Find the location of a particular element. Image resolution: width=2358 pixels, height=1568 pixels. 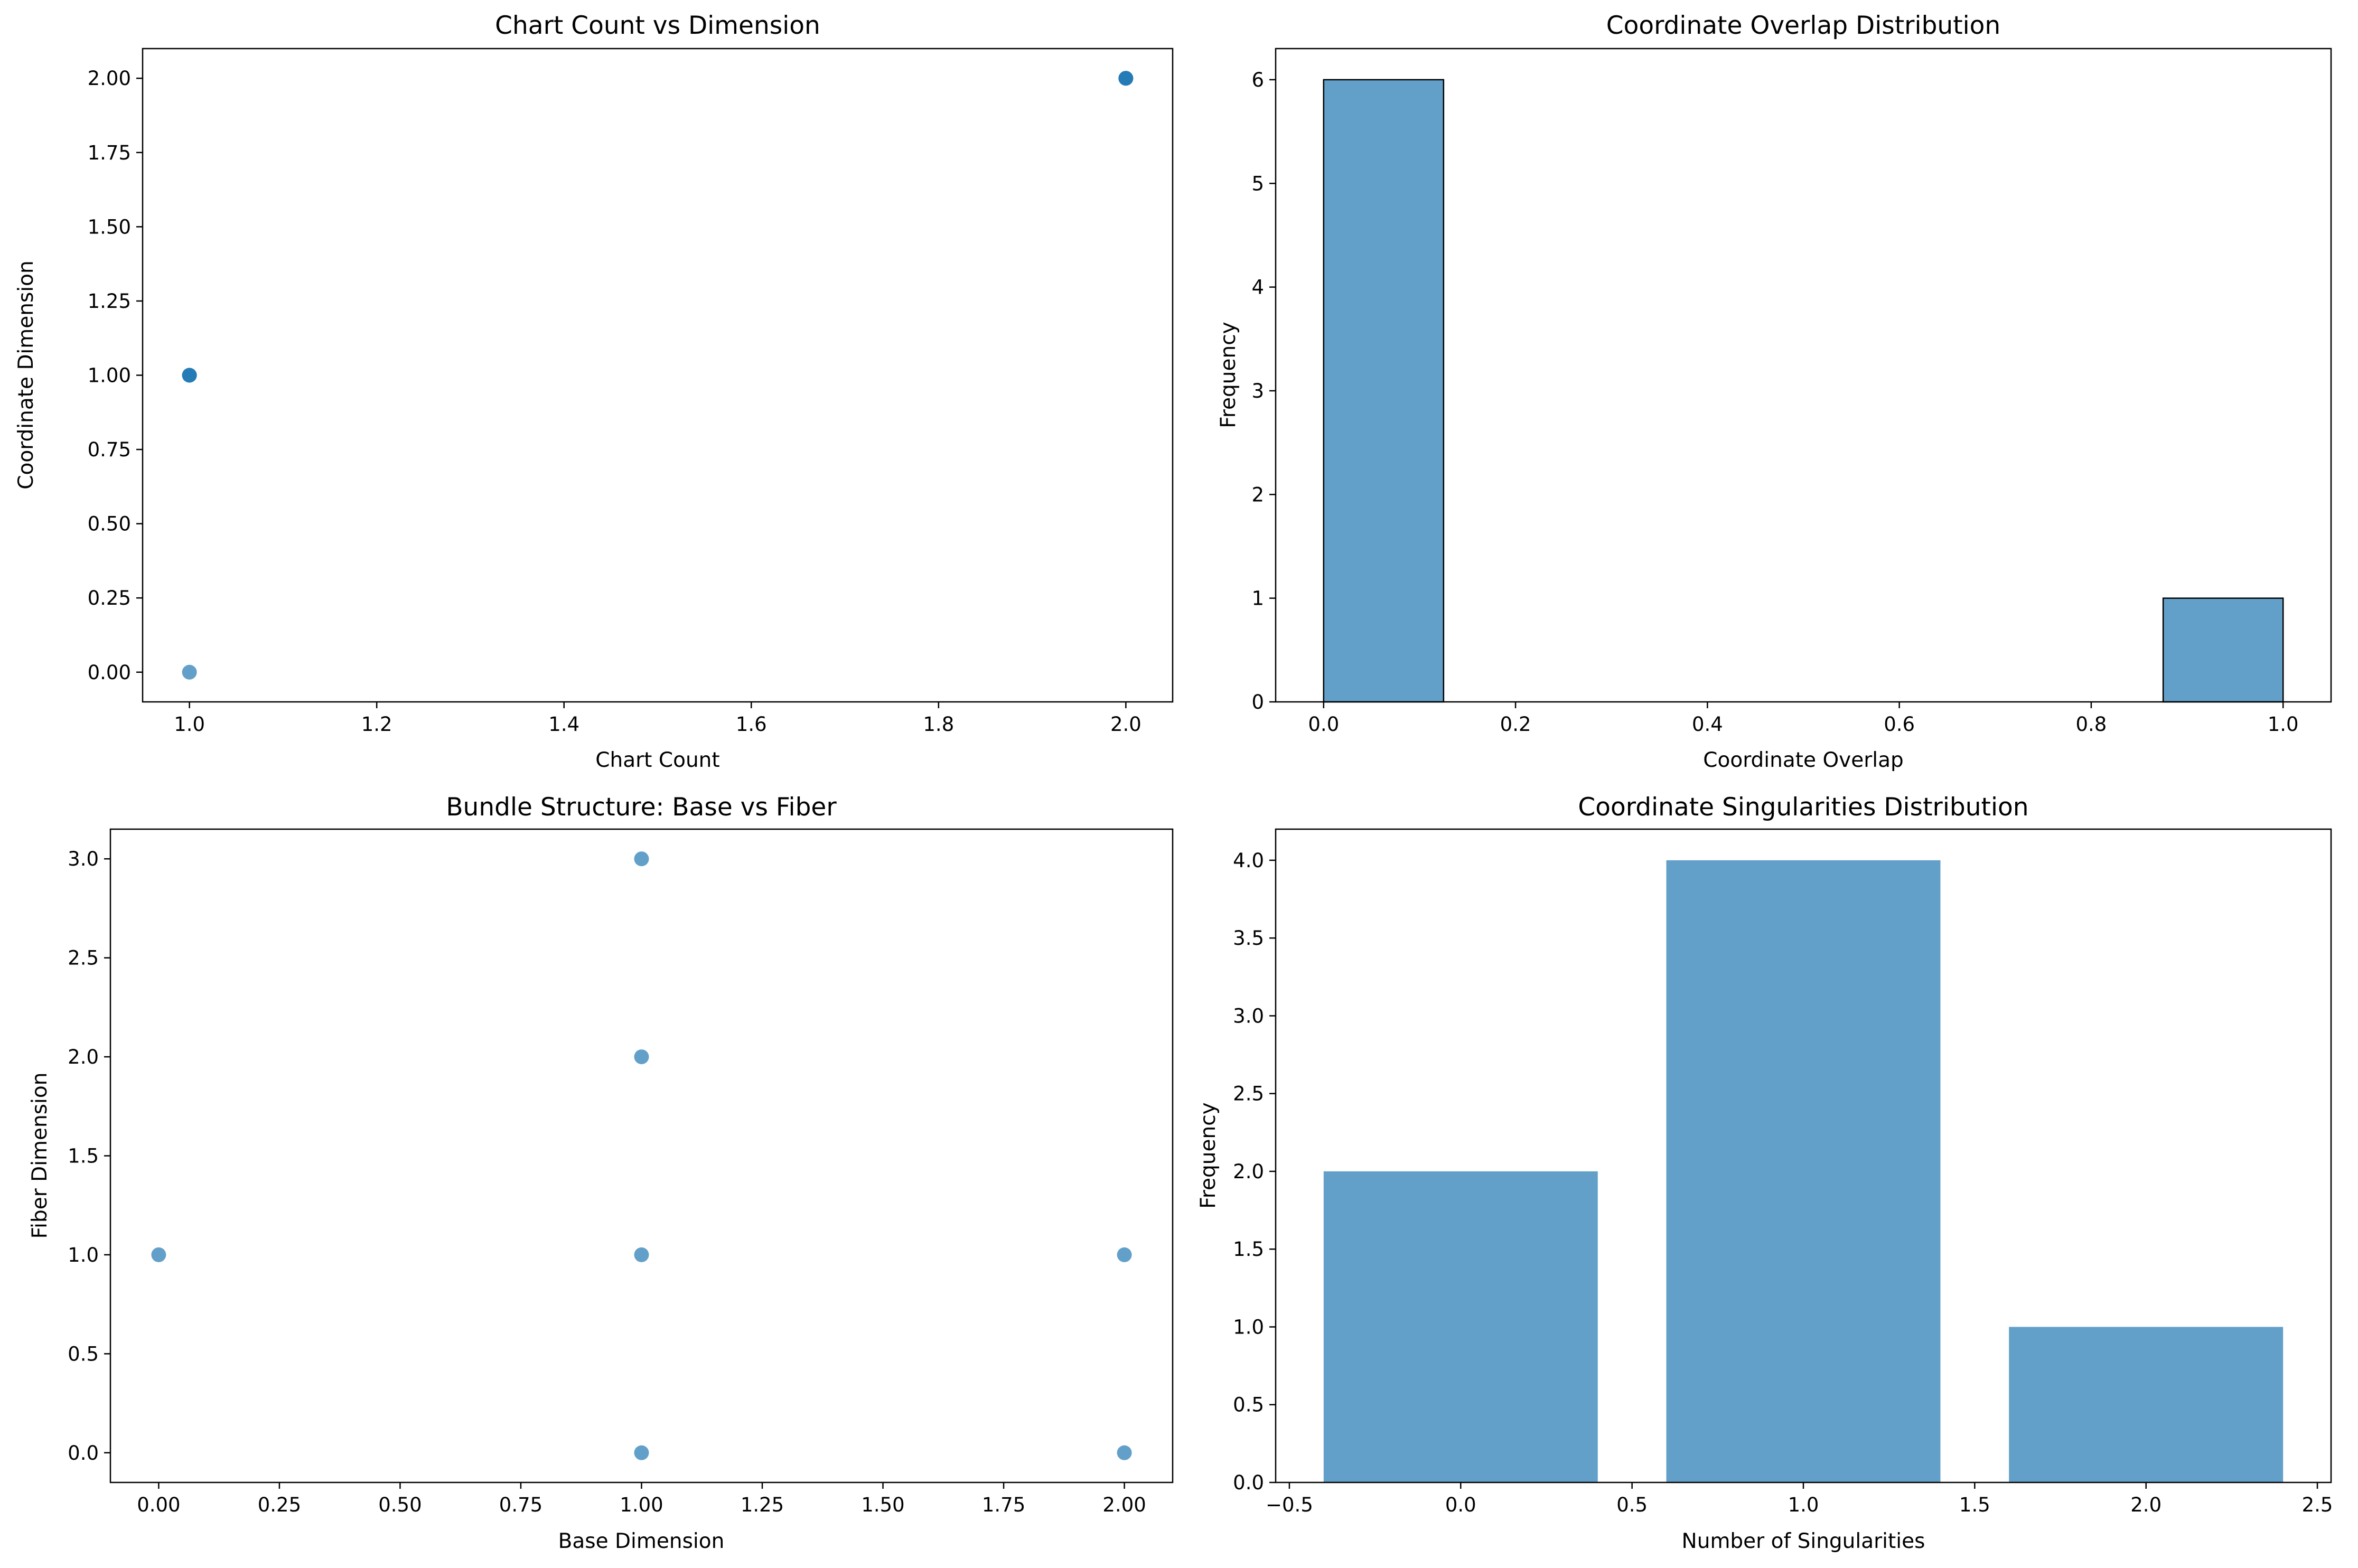

y-tick-label: 5 is located at coordinates (1257, 183).